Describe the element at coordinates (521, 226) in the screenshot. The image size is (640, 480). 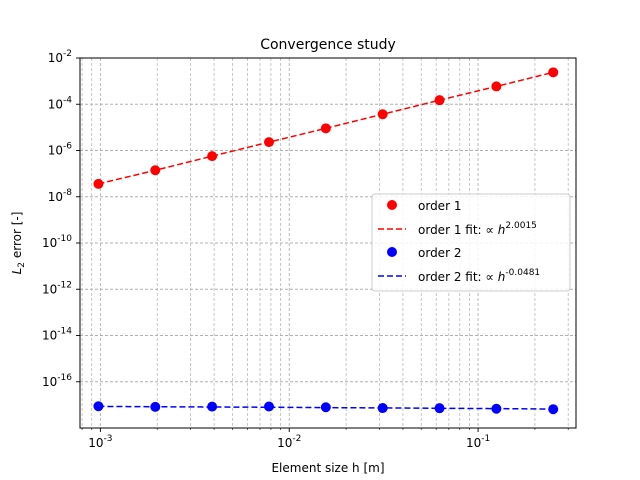
I see `legend-label-order-1-fit-exponent: 2.0015` at that location.